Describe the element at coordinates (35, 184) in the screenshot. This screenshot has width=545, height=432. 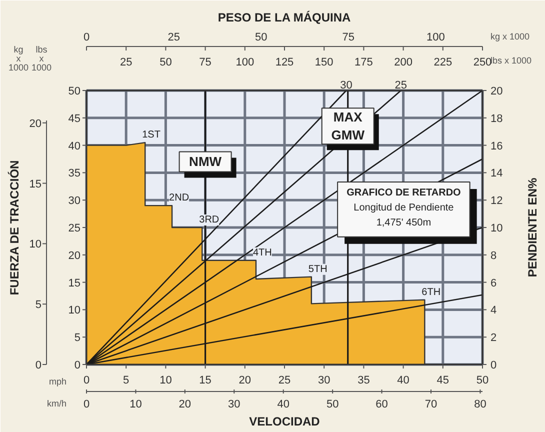
I see `y3-tick-label: 15` at that location.